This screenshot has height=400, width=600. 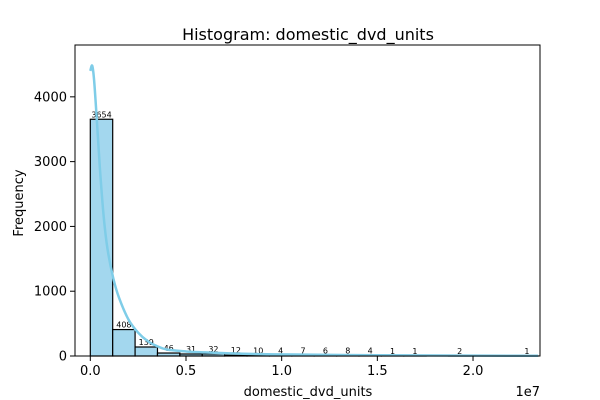 I want to click on bar-count-label: 8, so click(x=347, y=350).